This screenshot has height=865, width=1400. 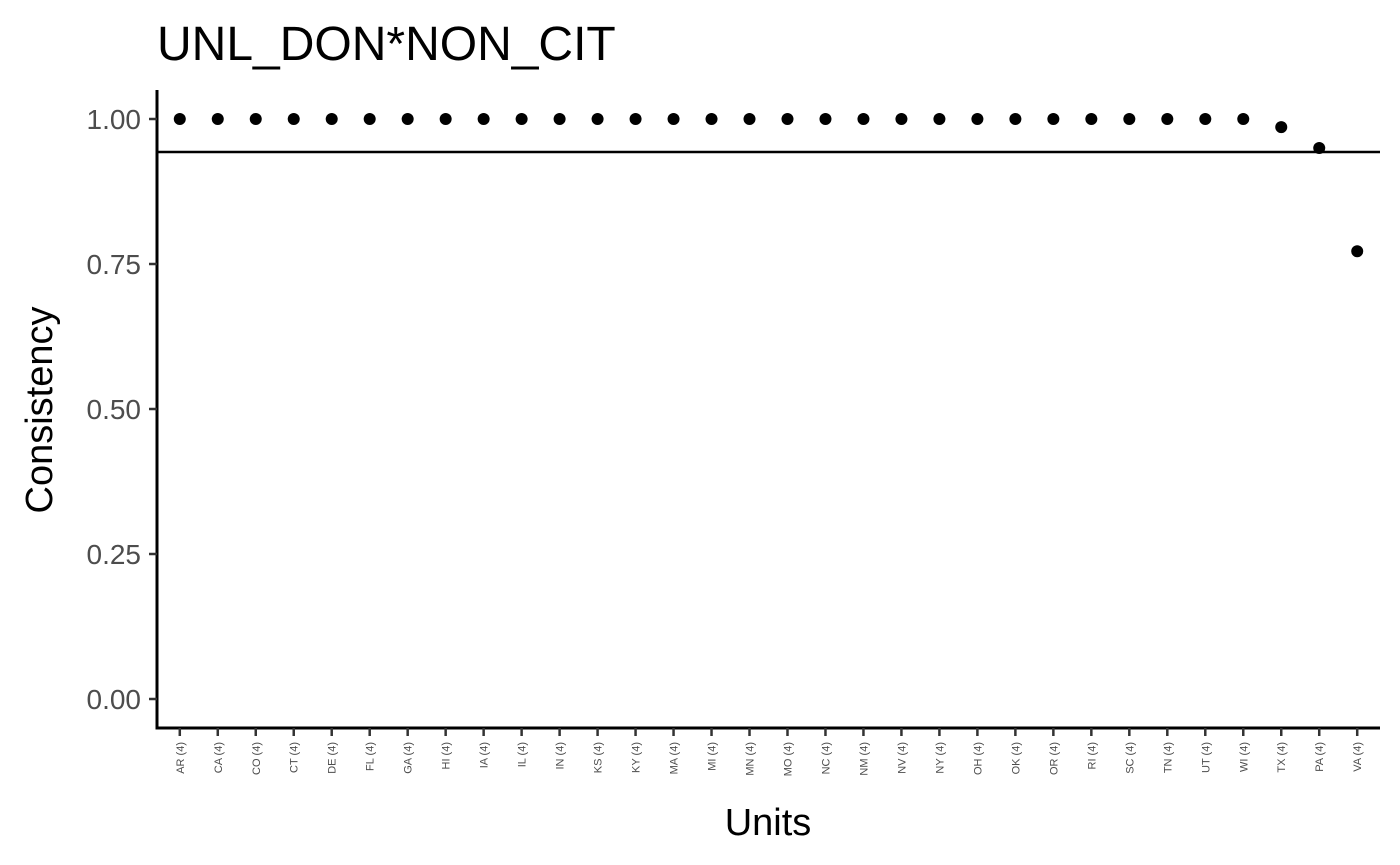 What do you see at coordinates (1054, 758) in the screenshot?
I see `x-tick-label: OR (4)` at bounding box center [1054, 758].